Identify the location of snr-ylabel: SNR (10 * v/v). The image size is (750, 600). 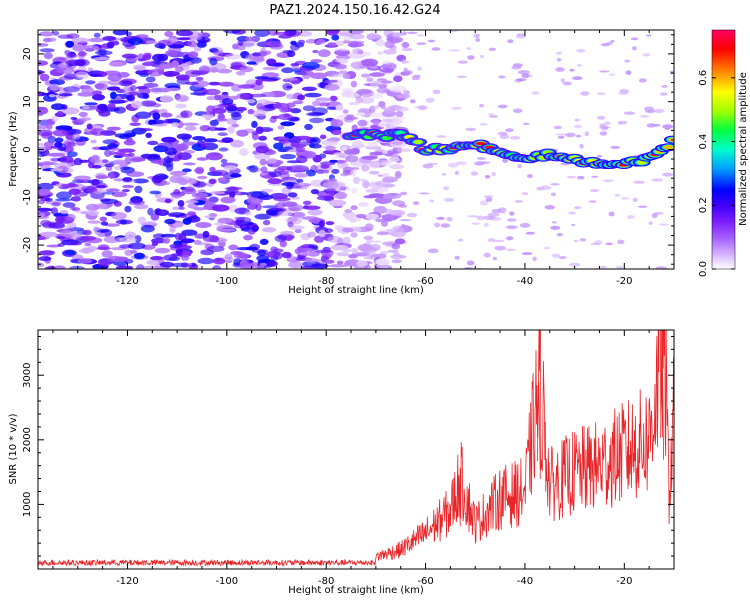
(13, 448).